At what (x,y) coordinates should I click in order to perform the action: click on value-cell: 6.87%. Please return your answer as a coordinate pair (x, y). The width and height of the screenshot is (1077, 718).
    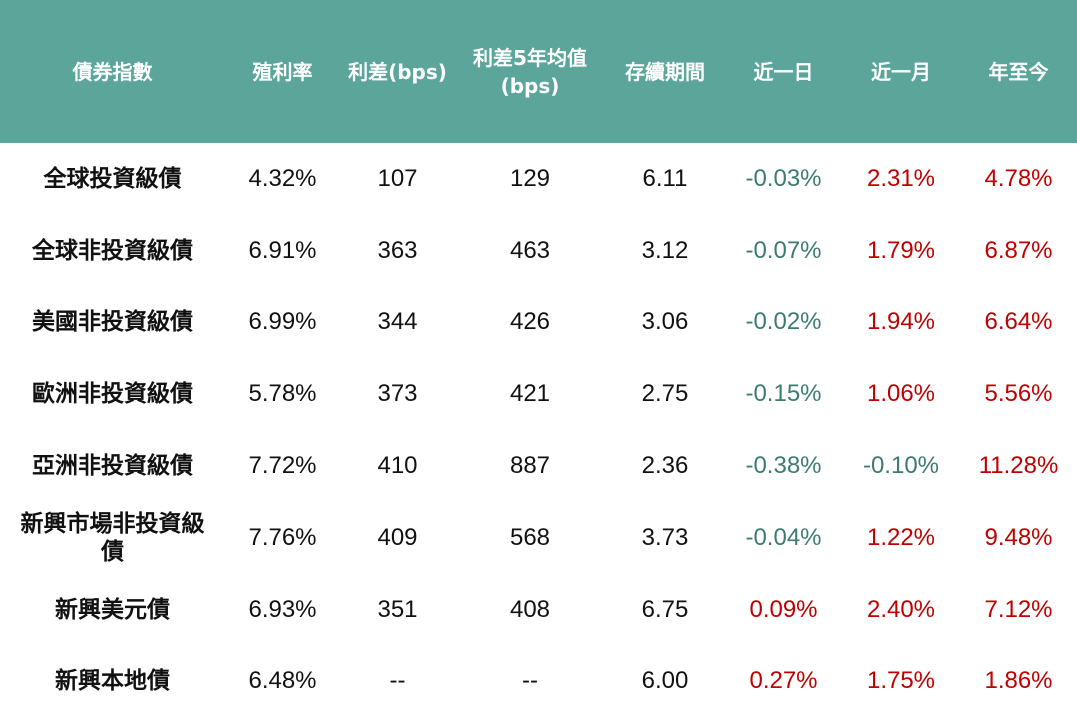
    Looking at the image, I should click on (1018, 250).